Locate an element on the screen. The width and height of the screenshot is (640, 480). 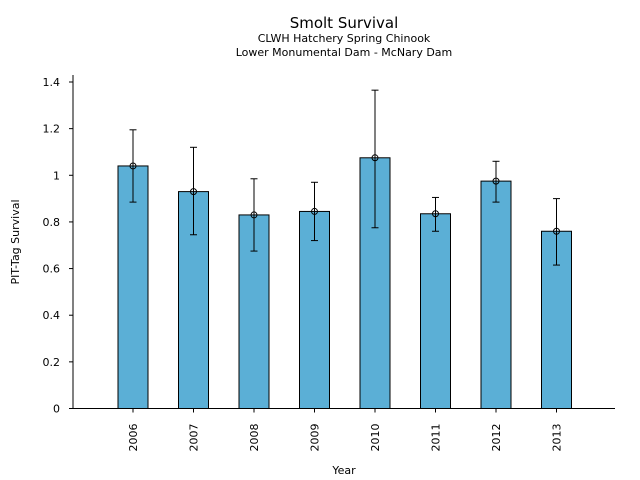
y-tick-label: 1.4 is located at coordinates (52, 82).